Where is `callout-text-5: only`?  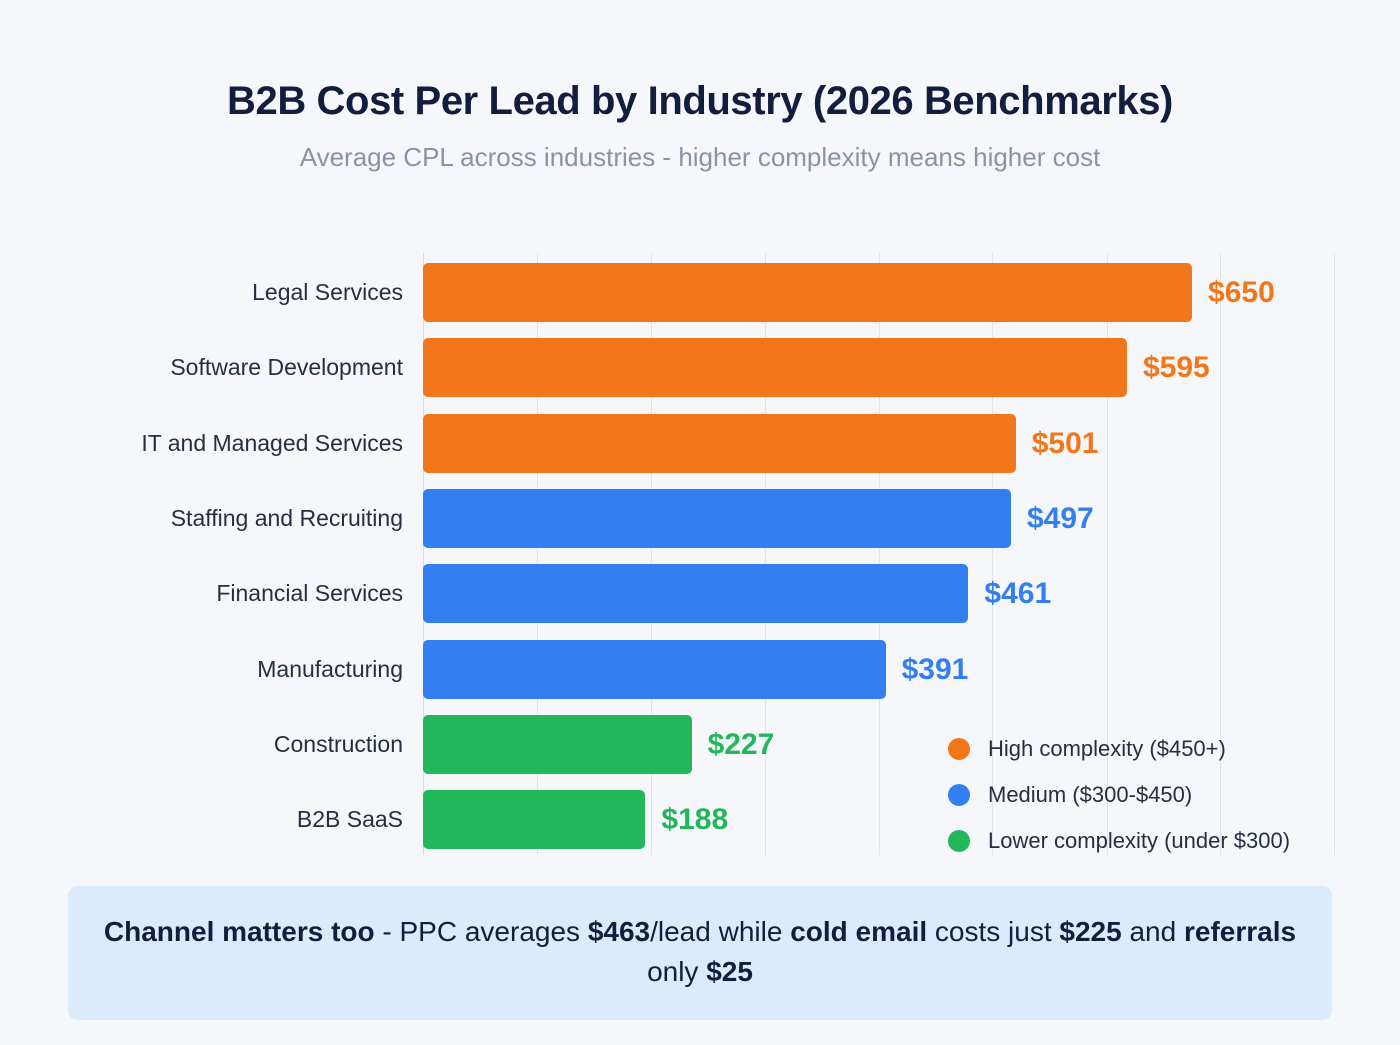
callout-text-5: only is located at coordinates (677, 971).